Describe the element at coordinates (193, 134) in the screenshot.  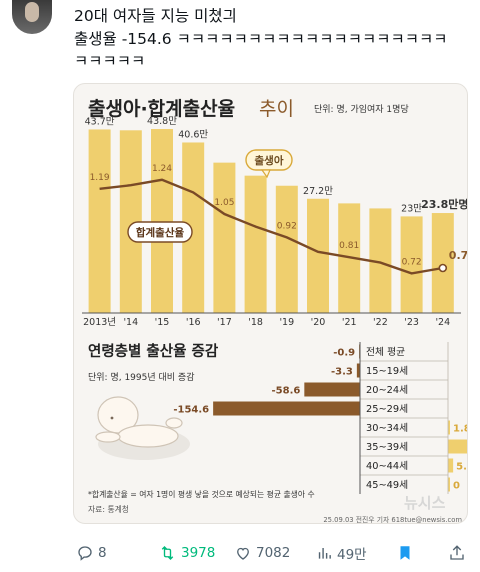
I see `births-value-label: 40.6만` at that location.